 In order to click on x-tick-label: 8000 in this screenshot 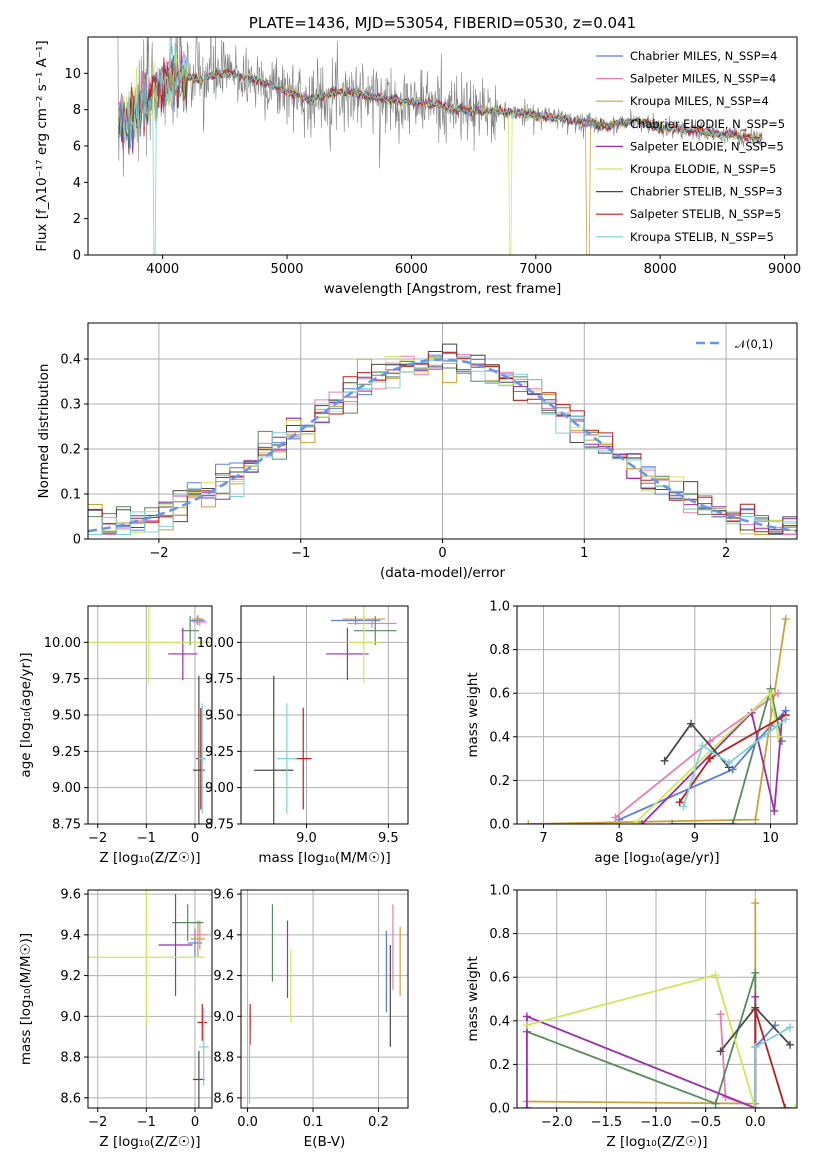, I will do `click(660, 269)`.